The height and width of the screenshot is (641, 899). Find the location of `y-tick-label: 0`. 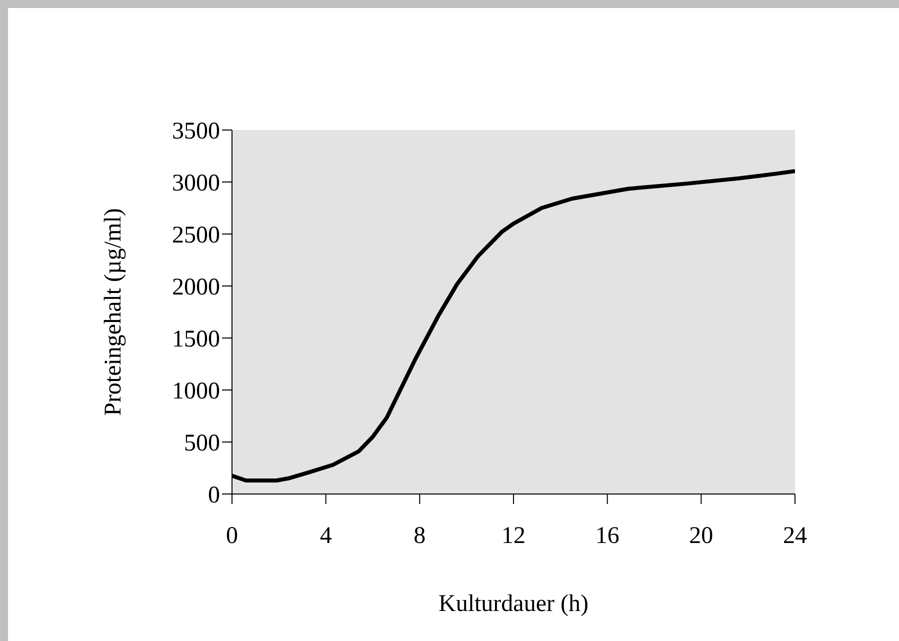

y-tick-label: 0 is located at coordinates (214, 495).